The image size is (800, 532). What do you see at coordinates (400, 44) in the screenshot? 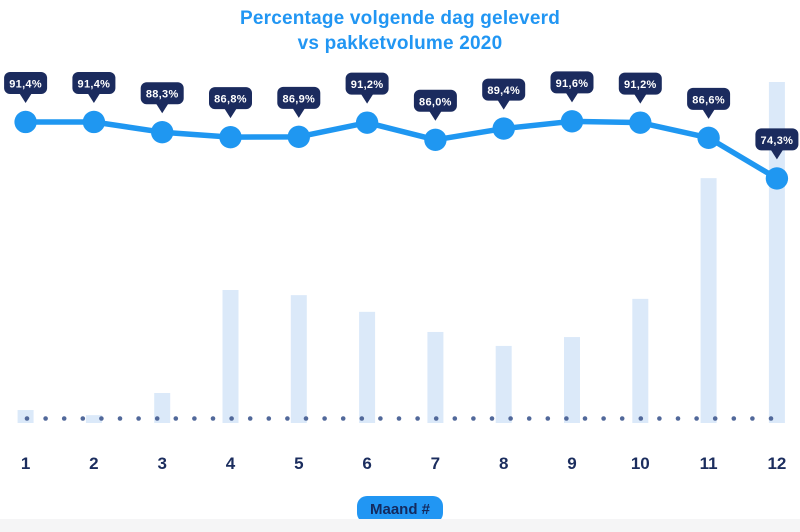
I see `chart-title-line2: vs pakketvolume 2020` at bounding box center [400, 44].